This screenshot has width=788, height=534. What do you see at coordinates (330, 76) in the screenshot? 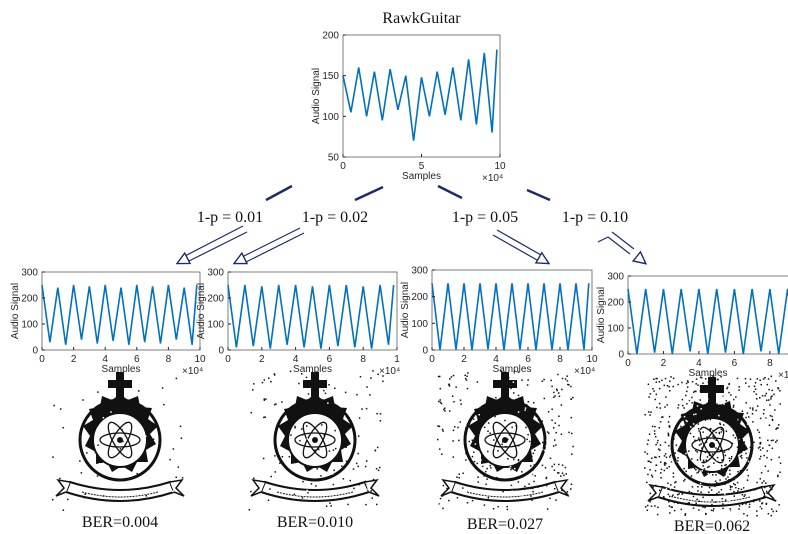
I see `y-tick-label: 150` at bounding box center [330, 76].